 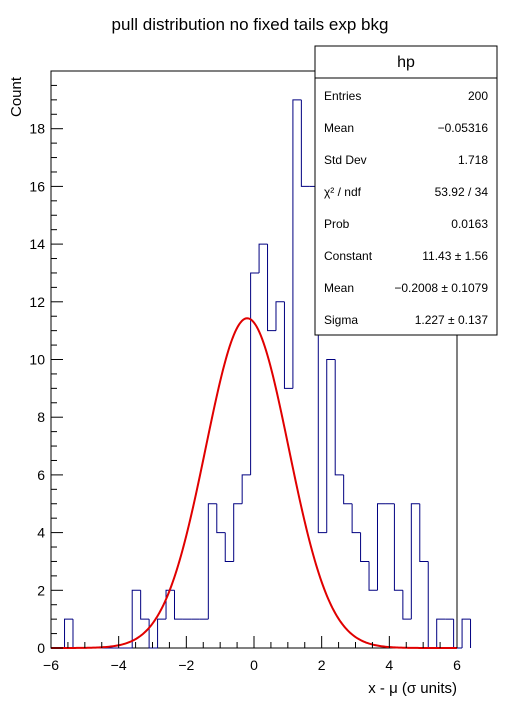 What do you see at coordinates (457, 665) in the screenshot?
I see `x-tick-label: 6` at bounding box center [457, 665].